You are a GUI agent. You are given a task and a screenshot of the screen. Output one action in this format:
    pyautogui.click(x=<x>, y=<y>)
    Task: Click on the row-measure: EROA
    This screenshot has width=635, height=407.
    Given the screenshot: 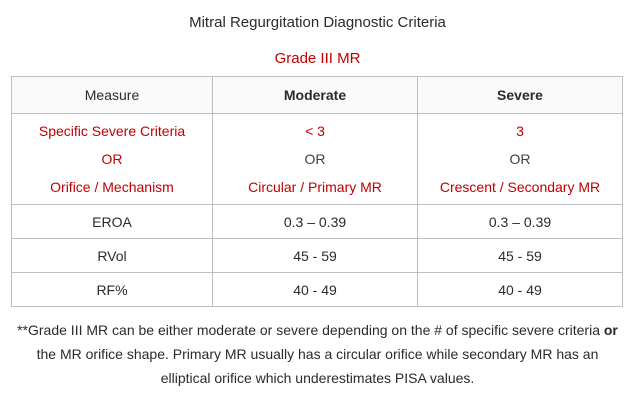 What is the action you would take?
    pyautogui.click(x=112, y=221)
    